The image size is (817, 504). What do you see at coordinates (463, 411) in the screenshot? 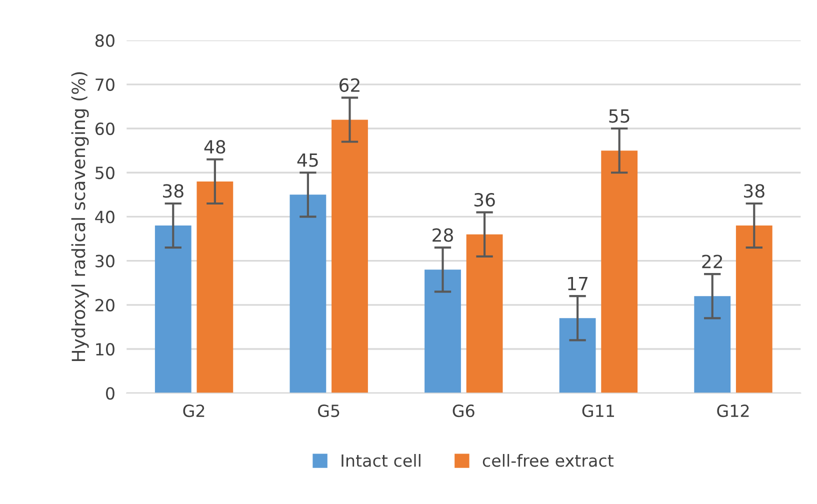
I see `x-tick-label: G6` at bounding box center [463, 411].